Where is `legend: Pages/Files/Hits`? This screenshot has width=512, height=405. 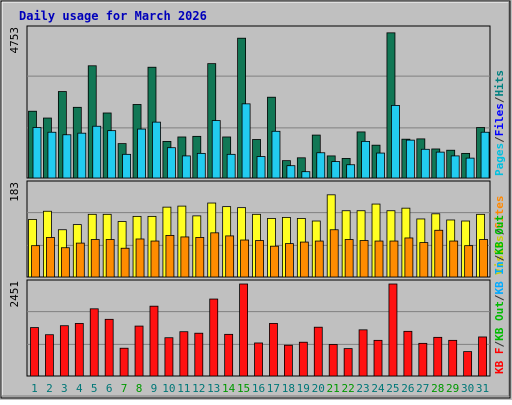 legend: Pages/Files/Hits is located at coordinates (499, 123).